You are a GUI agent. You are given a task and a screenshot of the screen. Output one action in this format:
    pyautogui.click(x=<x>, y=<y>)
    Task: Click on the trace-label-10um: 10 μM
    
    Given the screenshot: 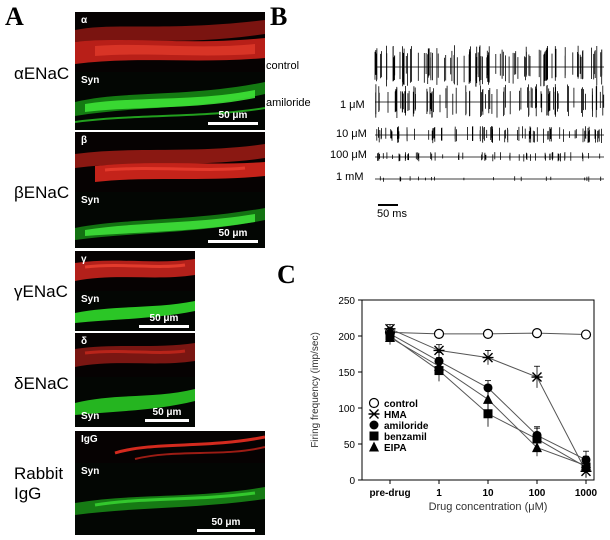 What is the action you would take?
    pyautogui.click(x=351, y=134)
    